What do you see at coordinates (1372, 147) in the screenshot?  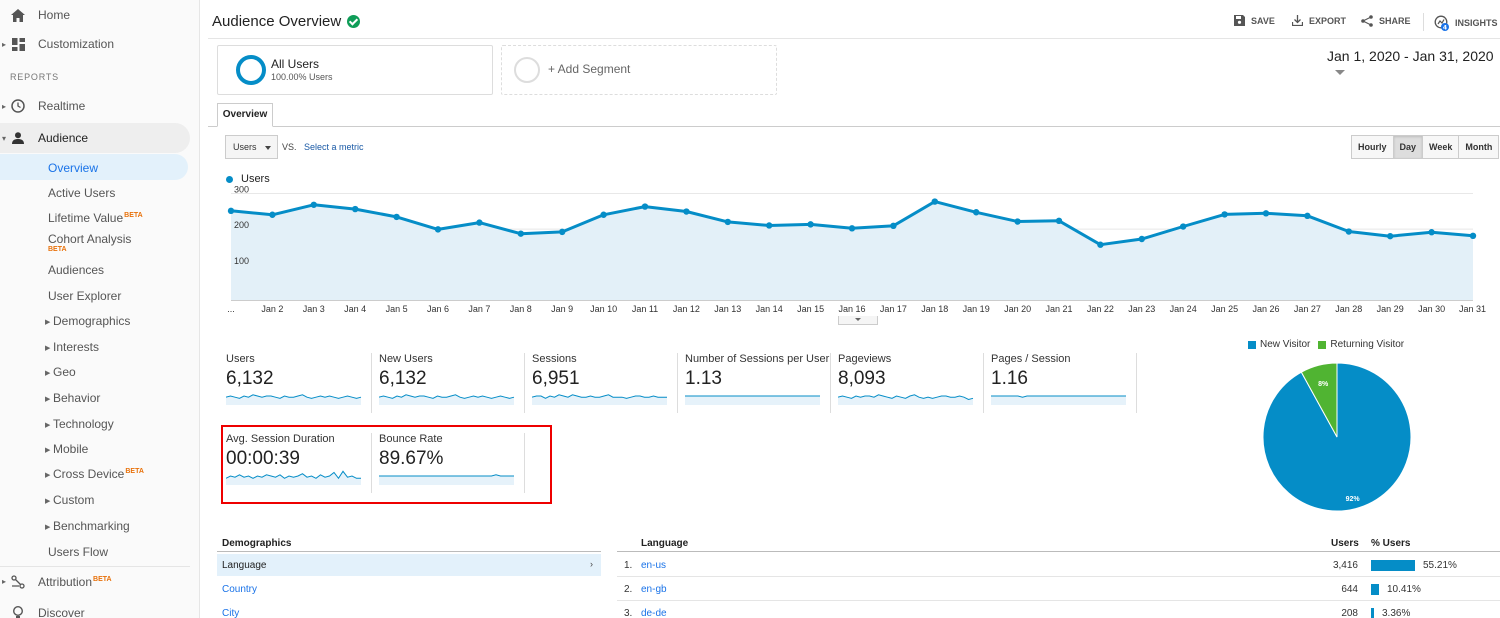 I see `granularity-hourly: Hourly` at bounding box center [1372, 147].